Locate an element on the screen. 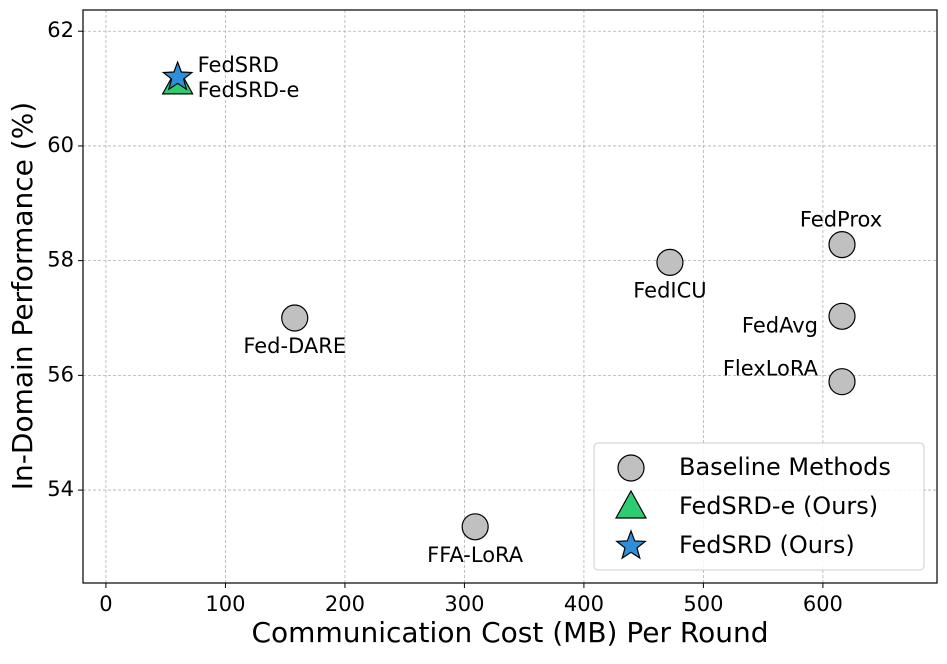  x-tick-label: 200 is located at coordinates (345, 604).